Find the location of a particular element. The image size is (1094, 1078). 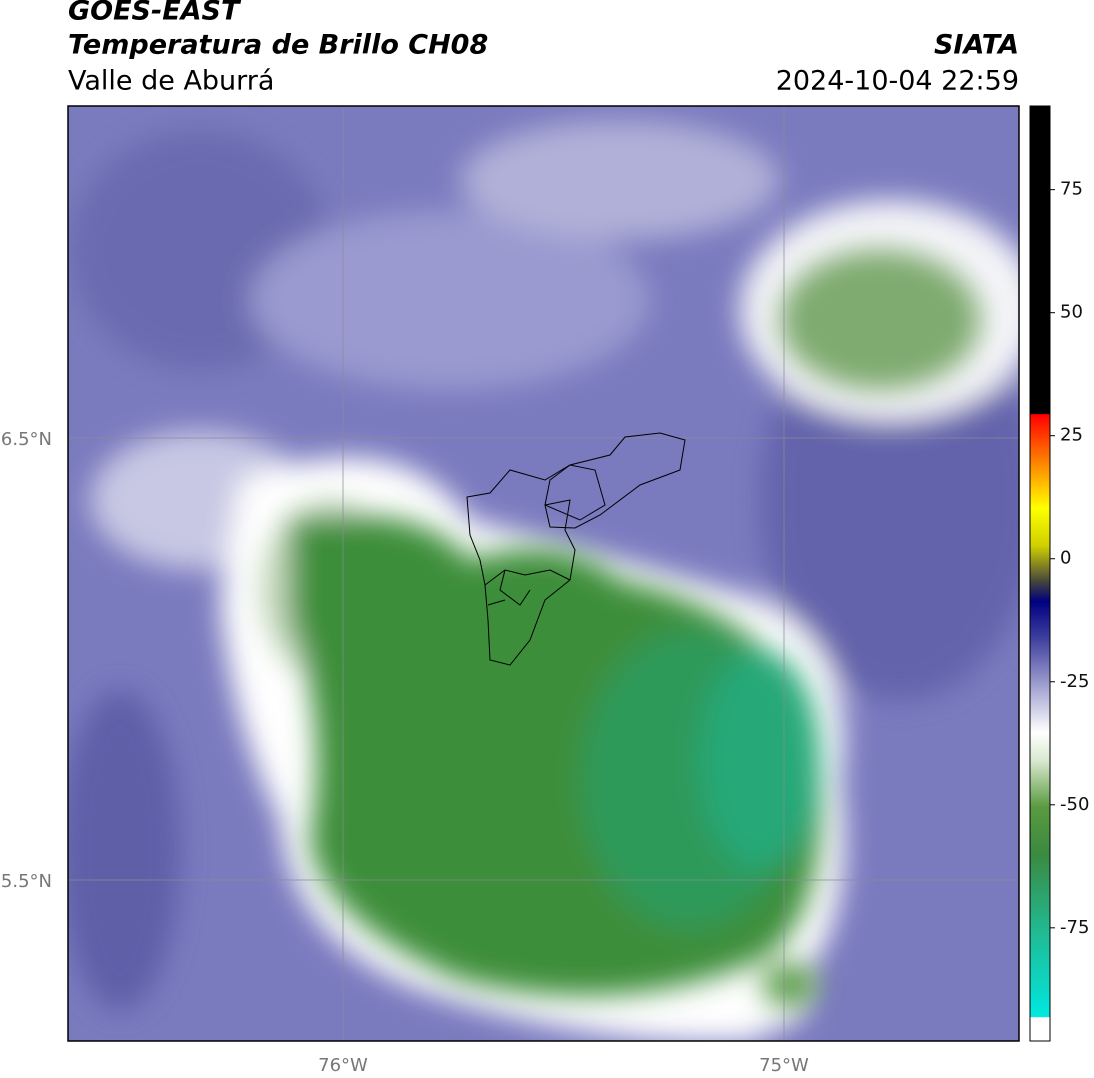

colorbar-tick-label: 50 is located at coordinates (1071, 312).